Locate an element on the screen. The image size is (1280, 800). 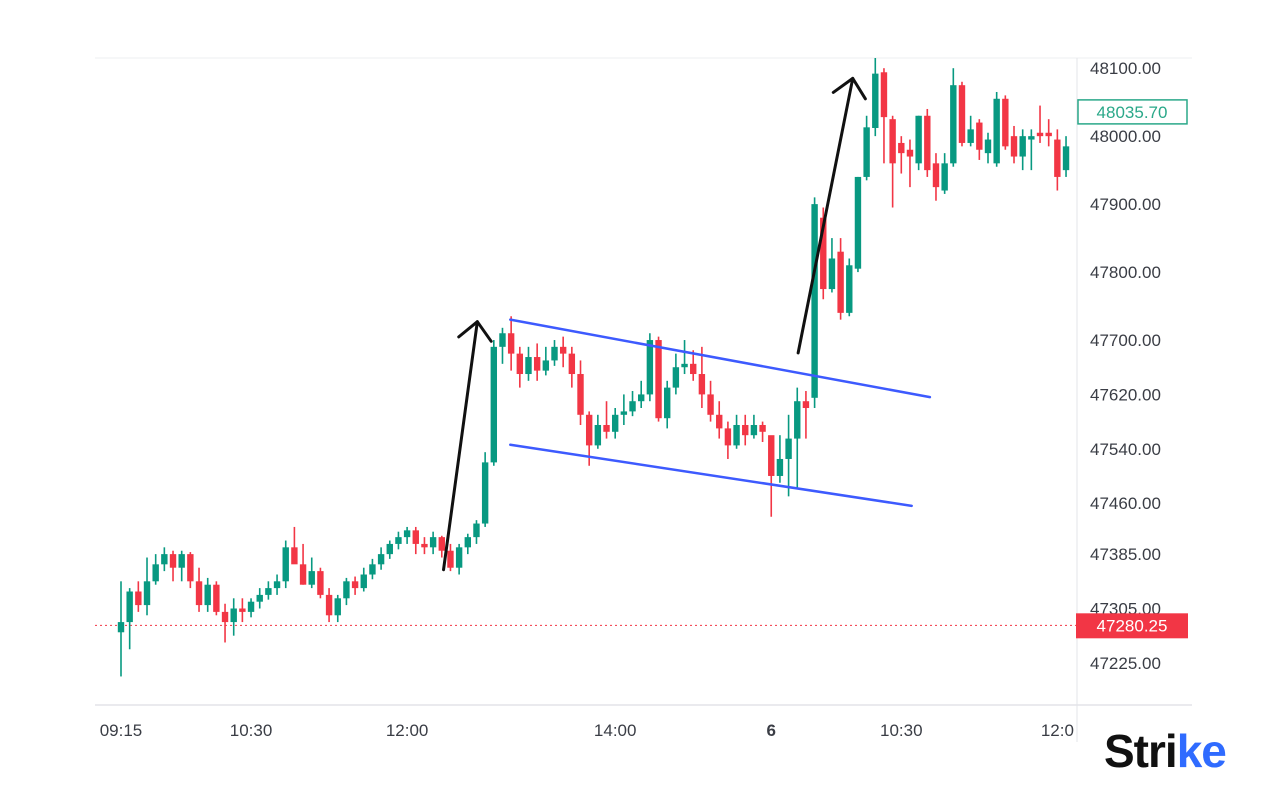
x-tick-label: 14:00 is located at coordinates (615, 730).